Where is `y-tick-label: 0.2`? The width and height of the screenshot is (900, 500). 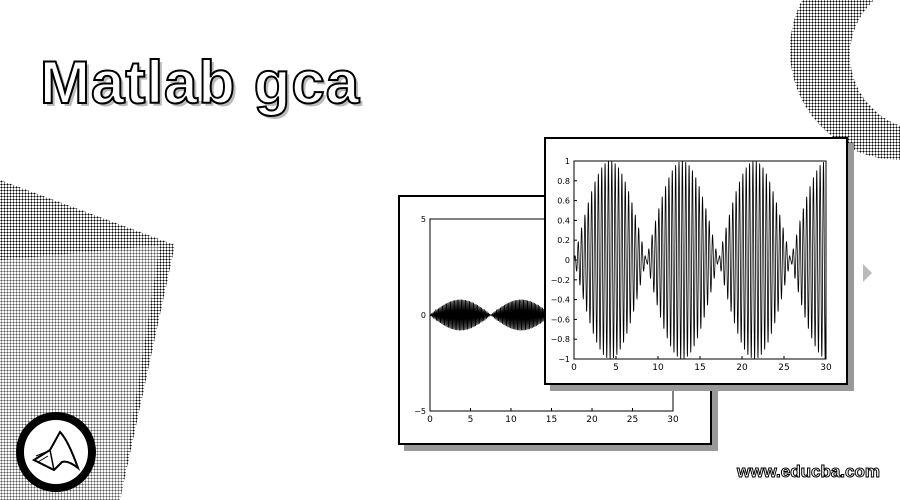 y-tick-label: 0.2 is located at coordinates (563, 240).